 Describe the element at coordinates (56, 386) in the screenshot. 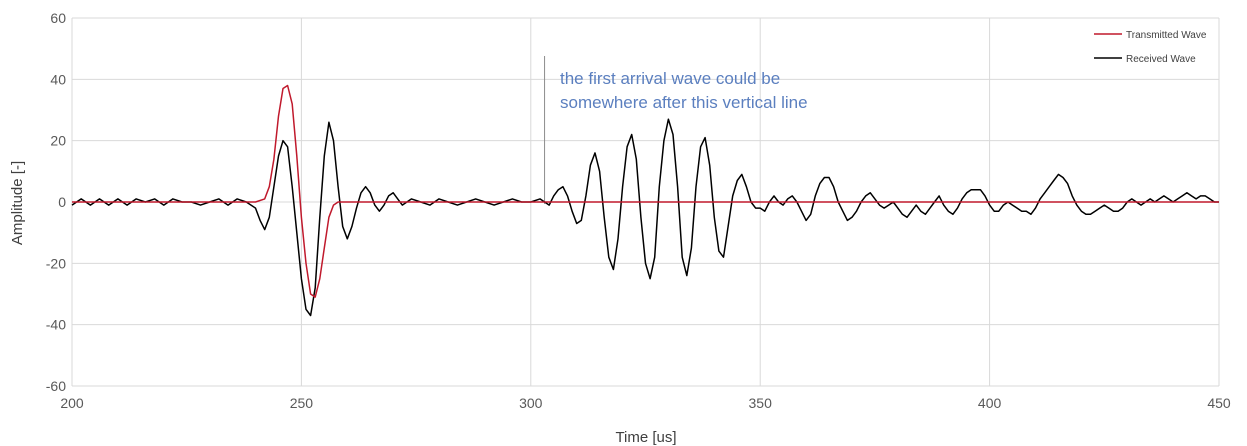

I see `y-tick-label: -60` at that location.